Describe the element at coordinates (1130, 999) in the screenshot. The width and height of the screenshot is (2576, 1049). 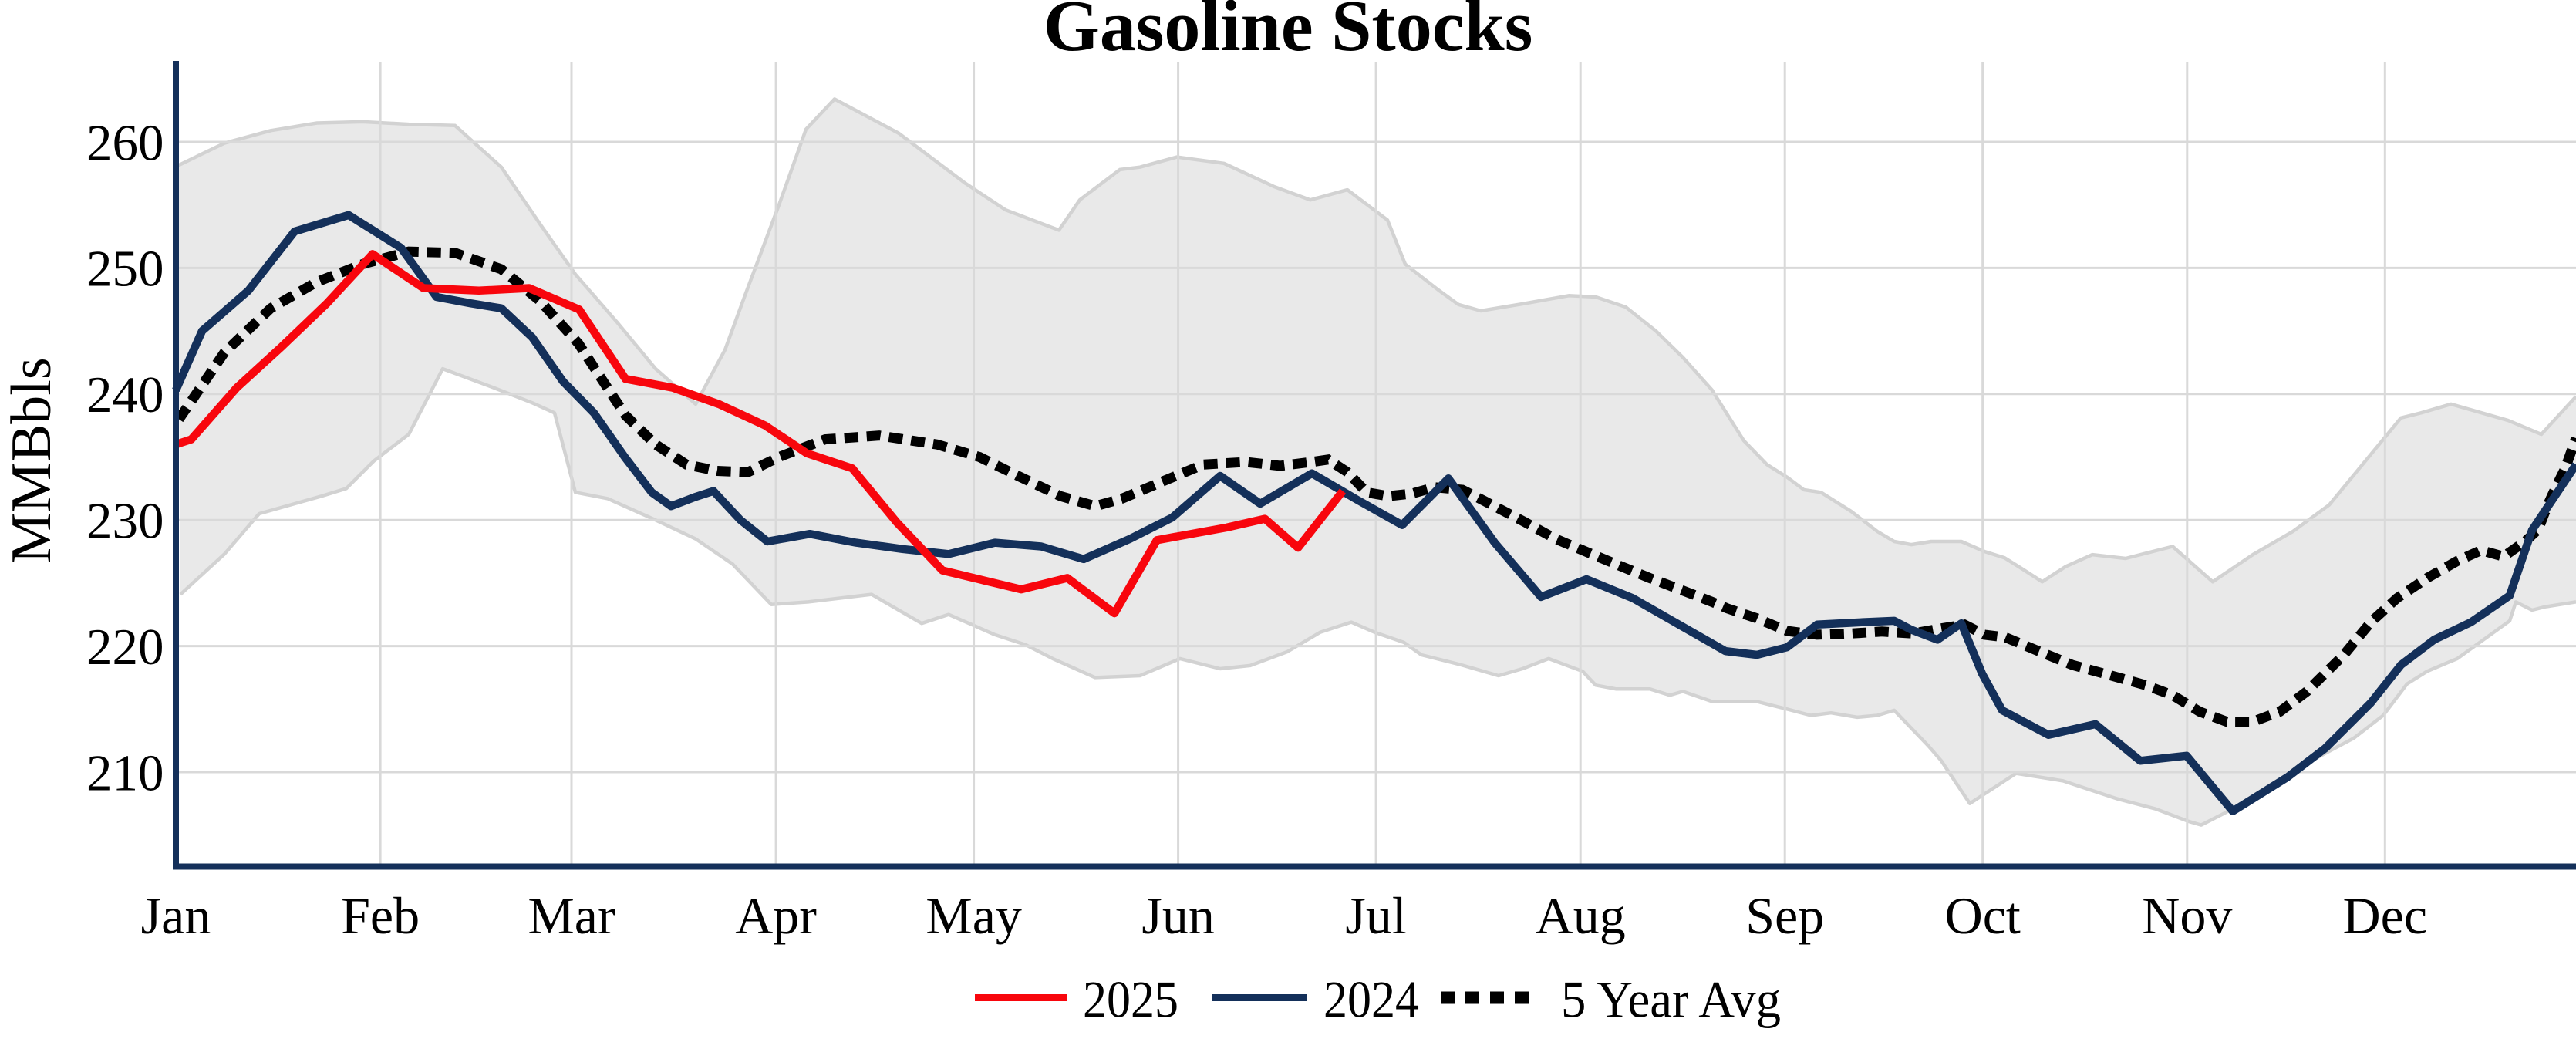
I see `svg-text: 2025` at that location.